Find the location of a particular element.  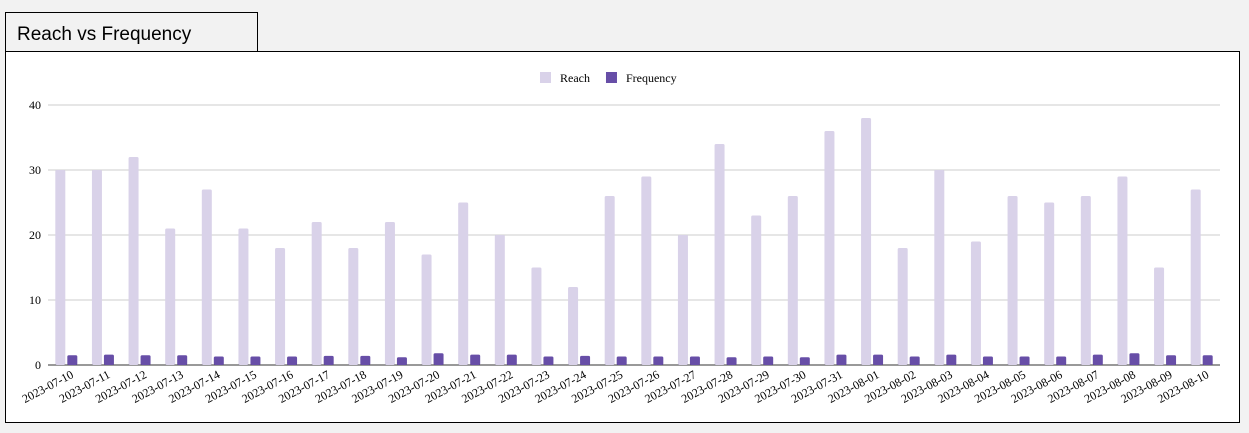

y-tick-label: 20 is located at coordinates (35, 235).